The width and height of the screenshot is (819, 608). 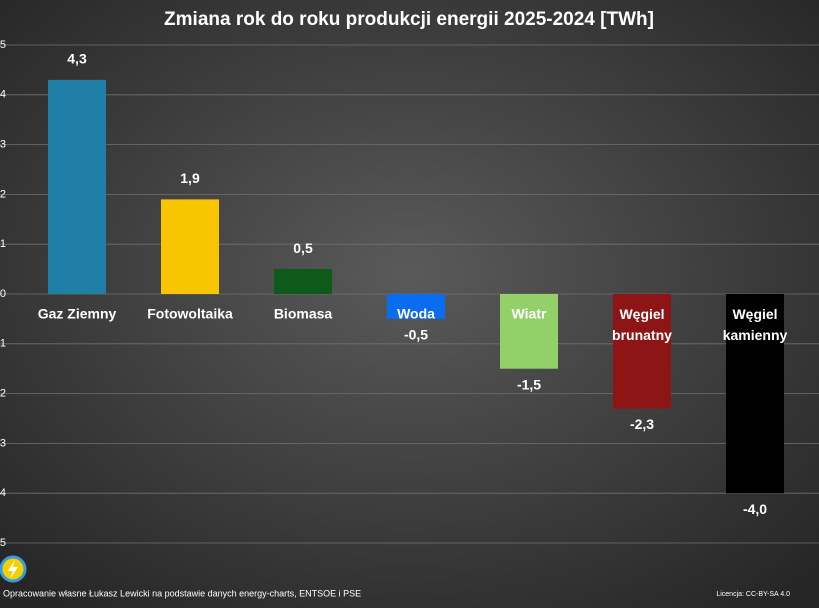 What do you see at coordinates (642, 324) in the screenshot?
I see `x-tick-label: Węgiel brunatny` at bounding box center [642, 324].